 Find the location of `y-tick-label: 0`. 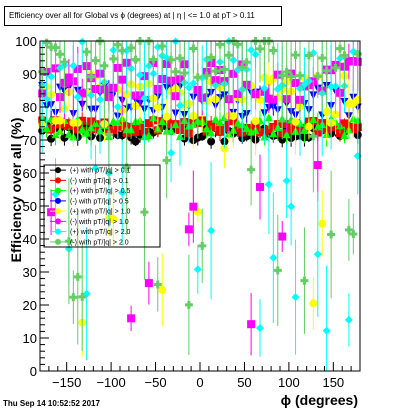

y-tick-label: 0 is located at coordinates (33, 371).